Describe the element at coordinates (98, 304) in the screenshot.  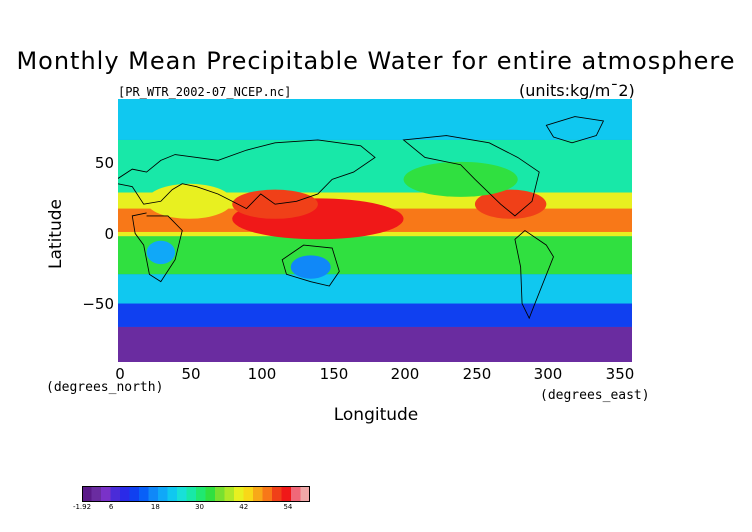
I see `y-tick-label: −50` at that location.